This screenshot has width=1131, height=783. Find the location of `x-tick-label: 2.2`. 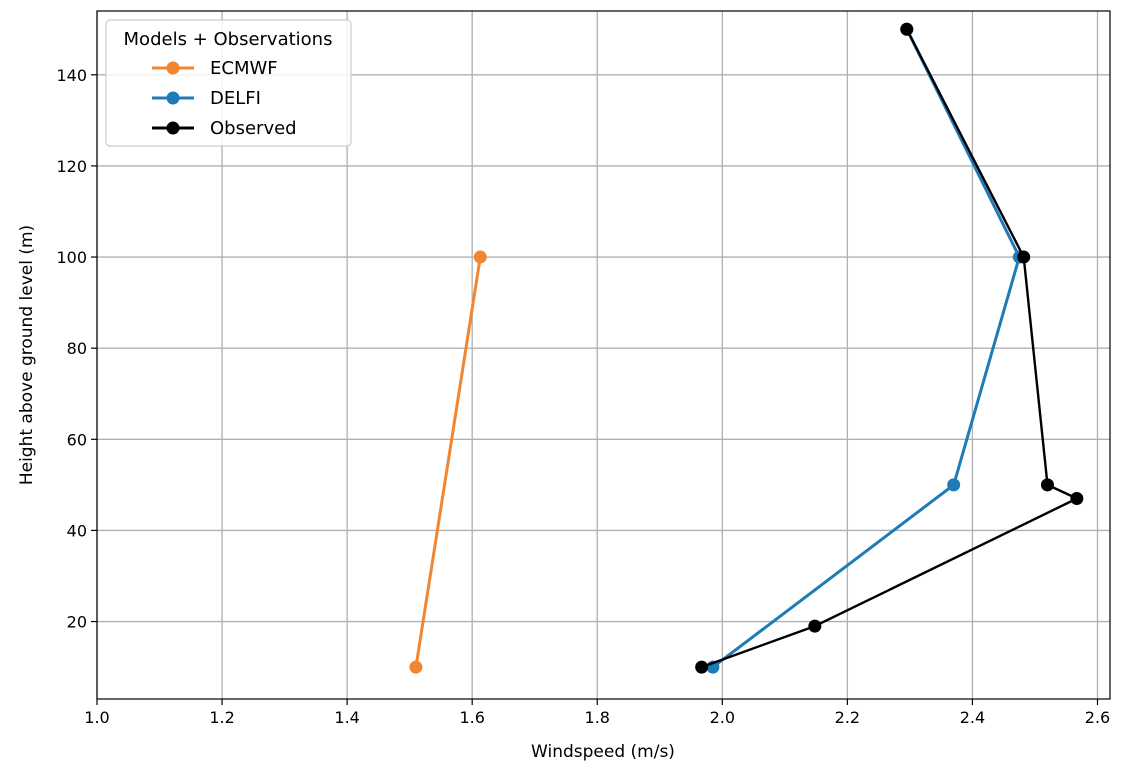

x-tick-label: 2.2 is located at coordinates (847, 717).